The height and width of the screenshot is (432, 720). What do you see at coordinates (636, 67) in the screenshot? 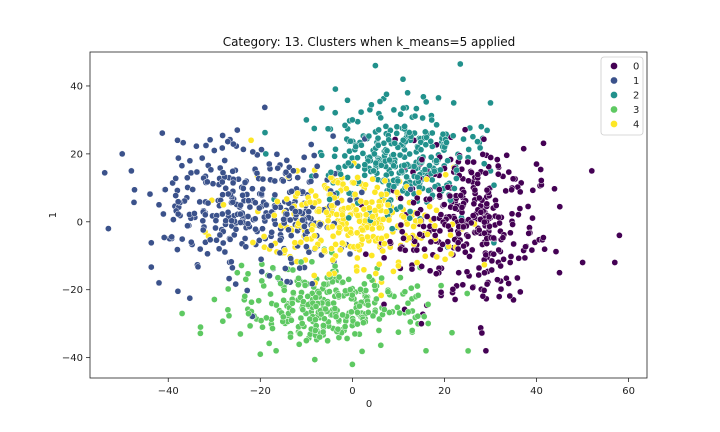
I see `legend-label-0: 0` at bounding box center [636, 67].